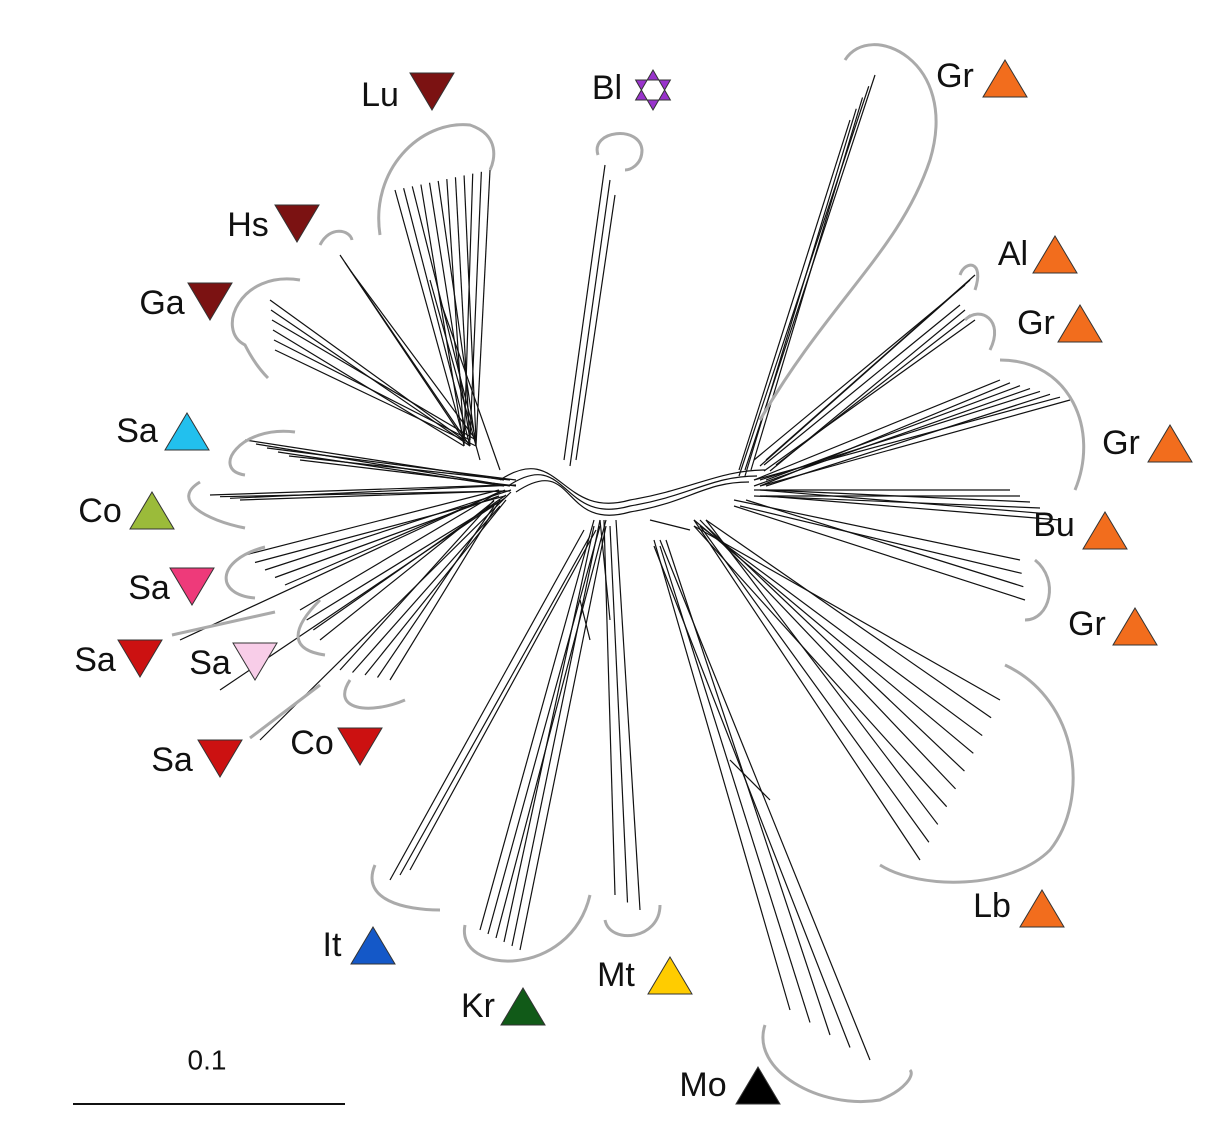 Image resolution: width=1220 pixels, height=1144 pixels. What do you see at coordinates (311, 743) in the screenshot?
I see `node-label: Co` at bounding box center [311, 743].